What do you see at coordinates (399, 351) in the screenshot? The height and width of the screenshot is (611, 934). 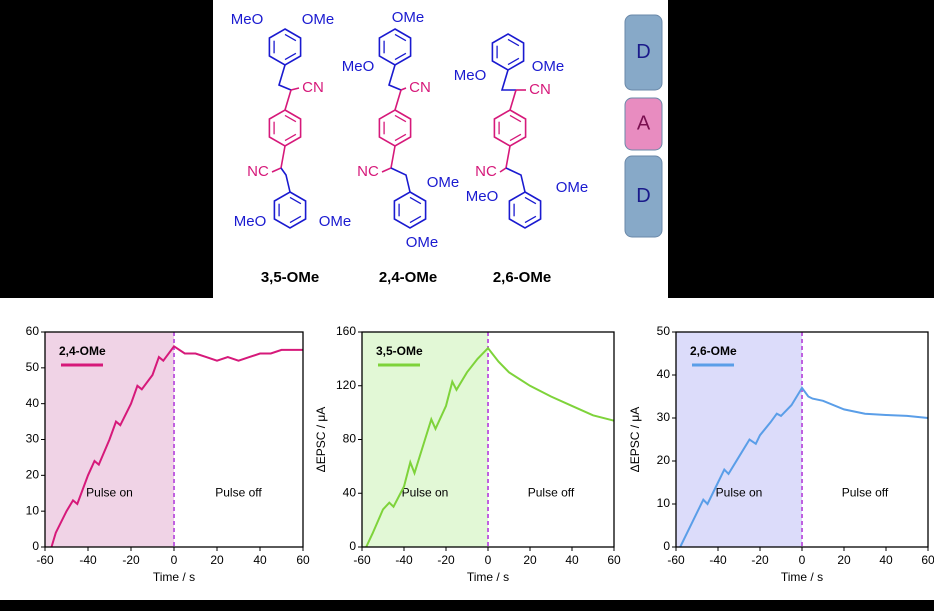 I see `legend-label: 3,5-OMe` at bounding box center [399, 351].